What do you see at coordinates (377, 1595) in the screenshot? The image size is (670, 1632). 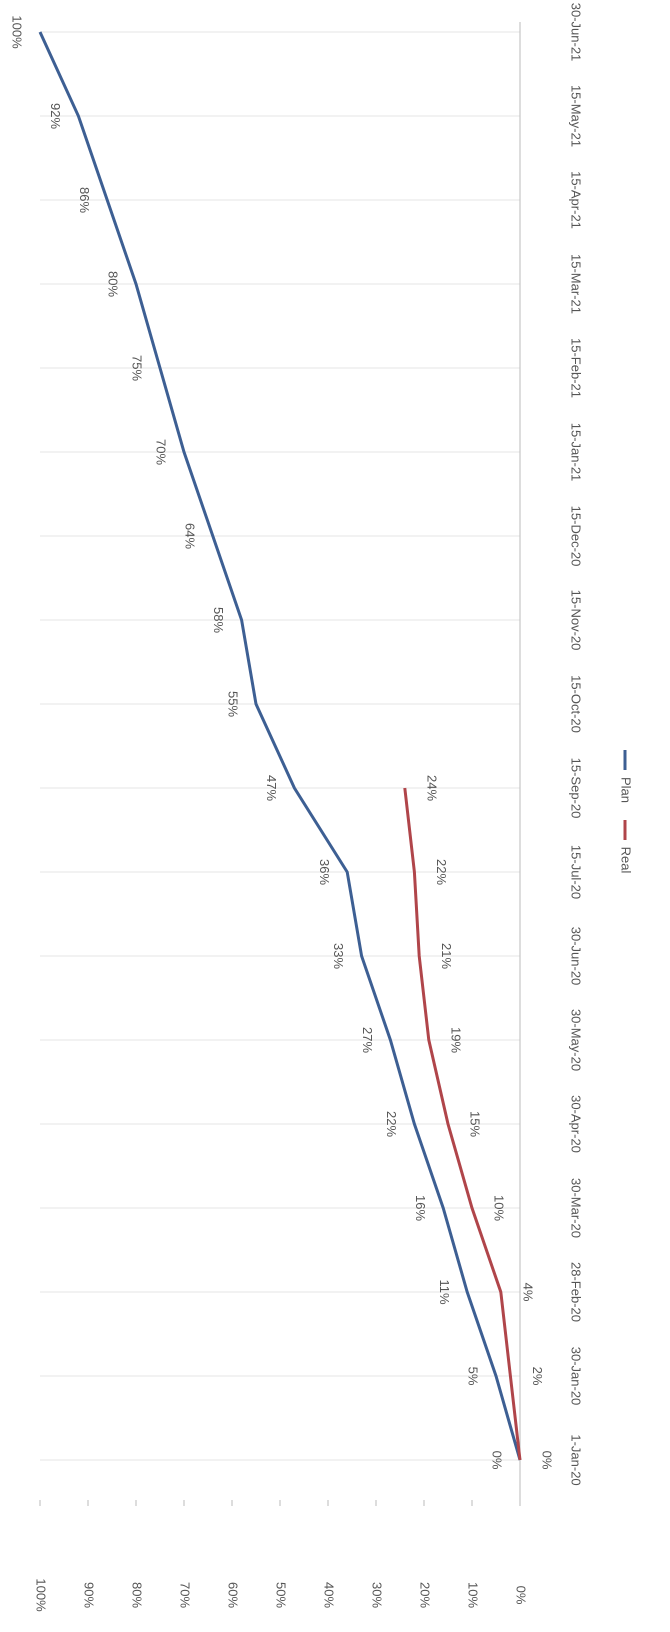 I see `y-tick-label: 30%` at bounding box center [377, 1595].